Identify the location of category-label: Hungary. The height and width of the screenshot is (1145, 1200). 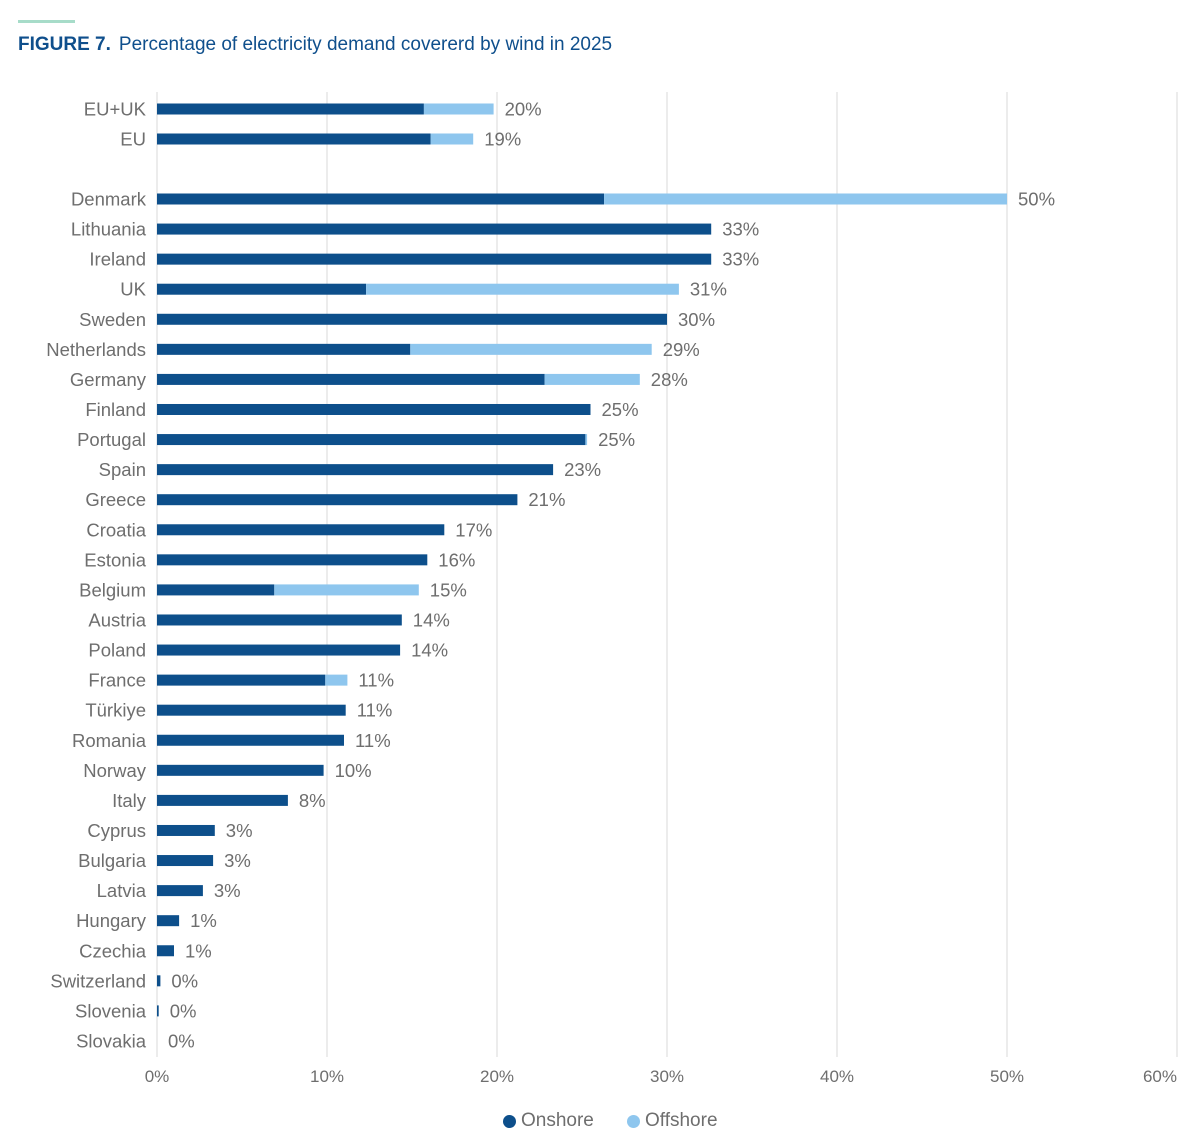
(111, 920).